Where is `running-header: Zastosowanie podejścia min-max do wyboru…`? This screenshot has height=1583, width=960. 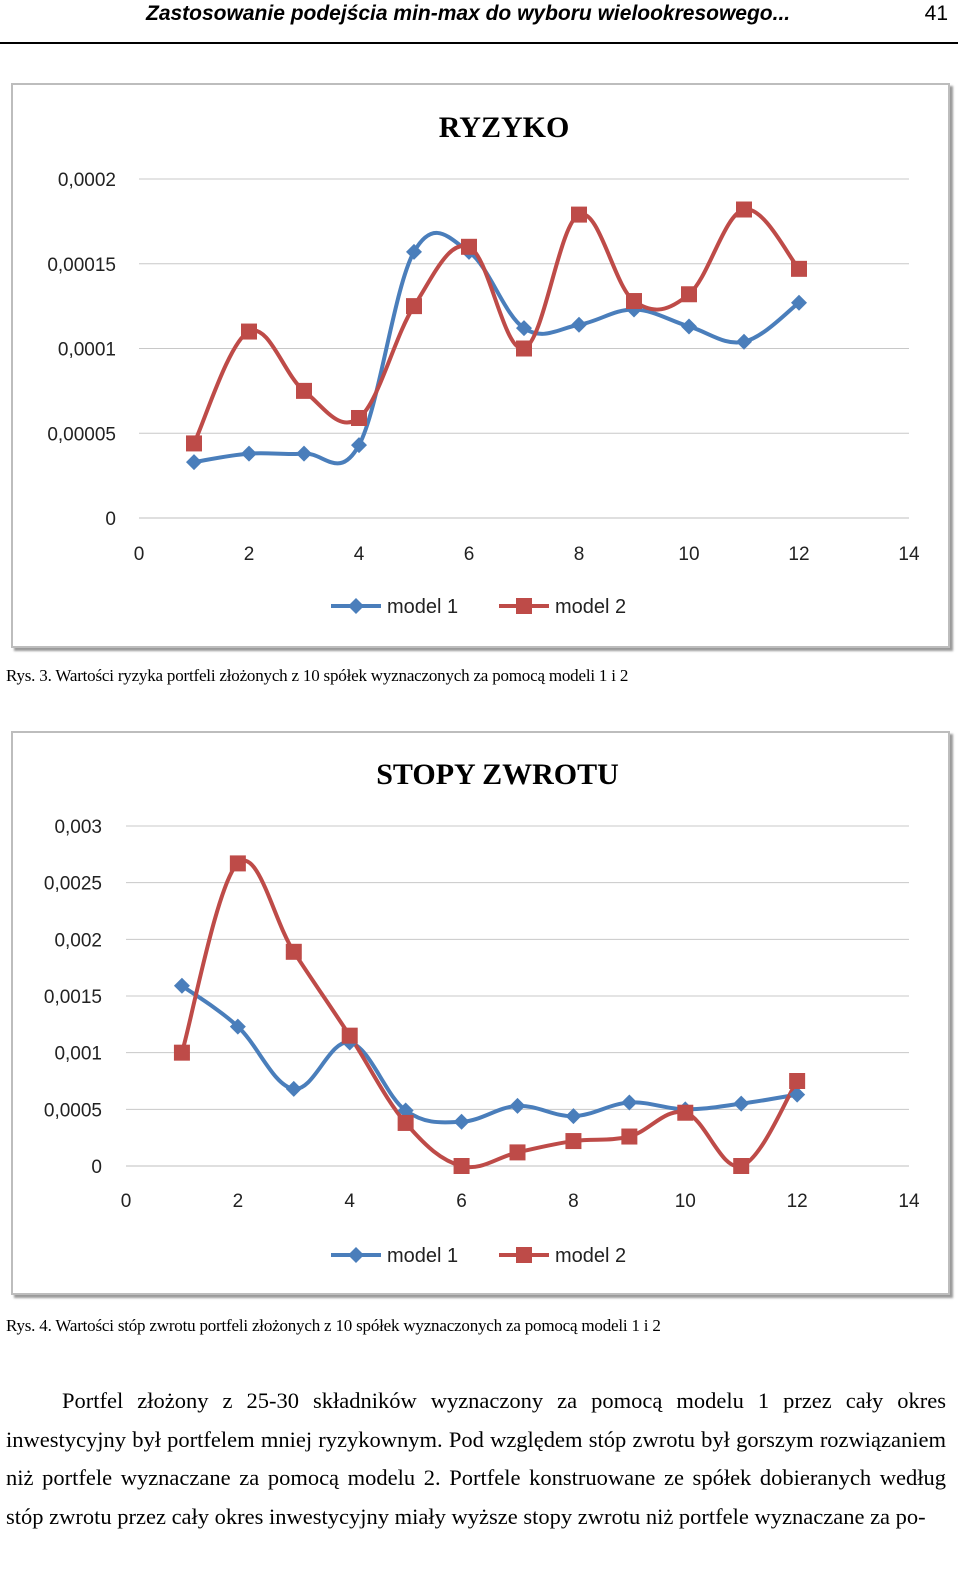 running-header: Zastosowanie podejścia min-max do wyboru… is located at coordinates (479, 22).